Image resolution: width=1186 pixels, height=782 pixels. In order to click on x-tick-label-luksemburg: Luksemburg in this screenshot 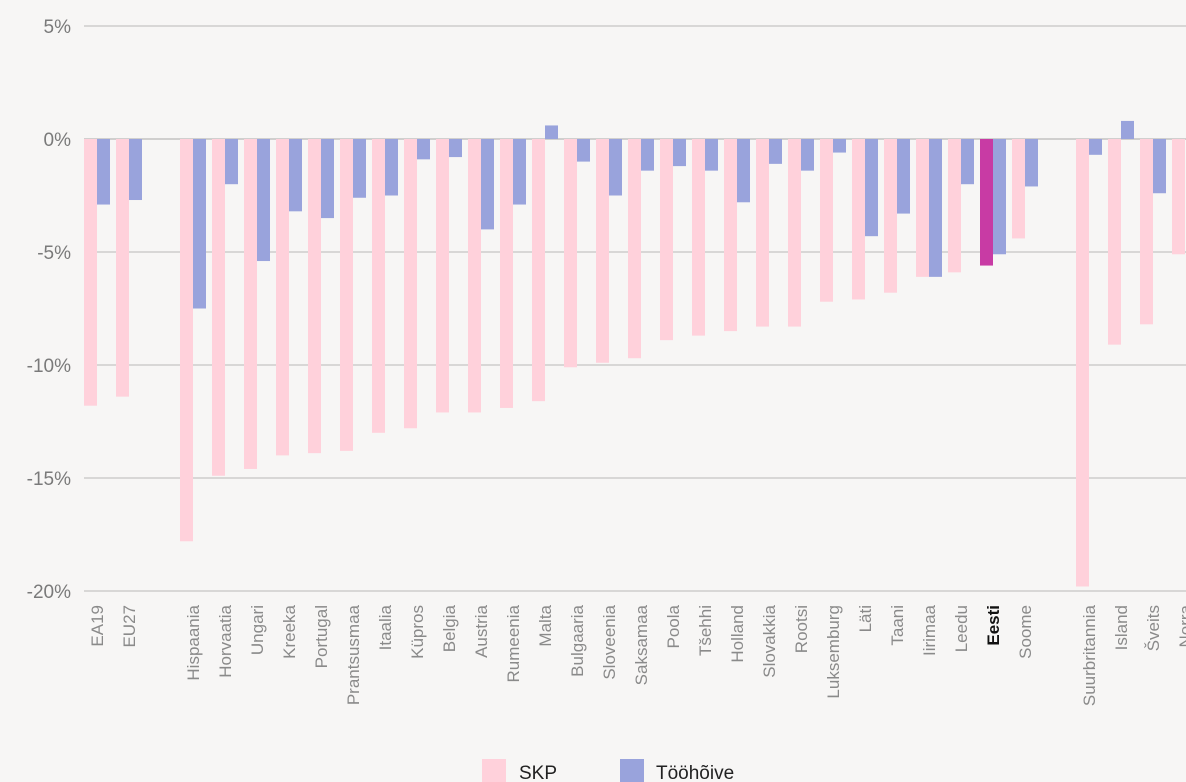, I will do `click(833, 652)`.